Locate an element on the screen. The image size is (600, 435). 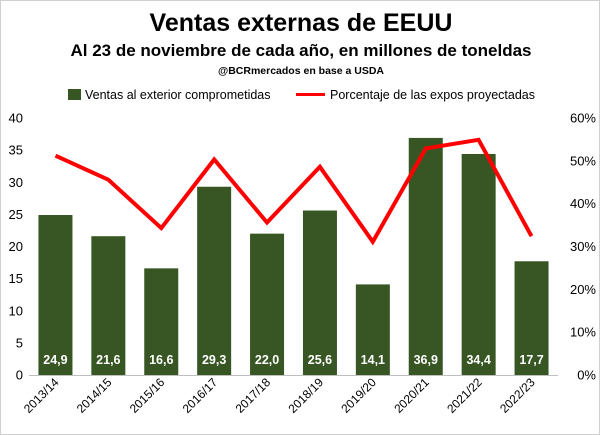
x-tick-label: 2014/15 is located at coordinates (94, 395).